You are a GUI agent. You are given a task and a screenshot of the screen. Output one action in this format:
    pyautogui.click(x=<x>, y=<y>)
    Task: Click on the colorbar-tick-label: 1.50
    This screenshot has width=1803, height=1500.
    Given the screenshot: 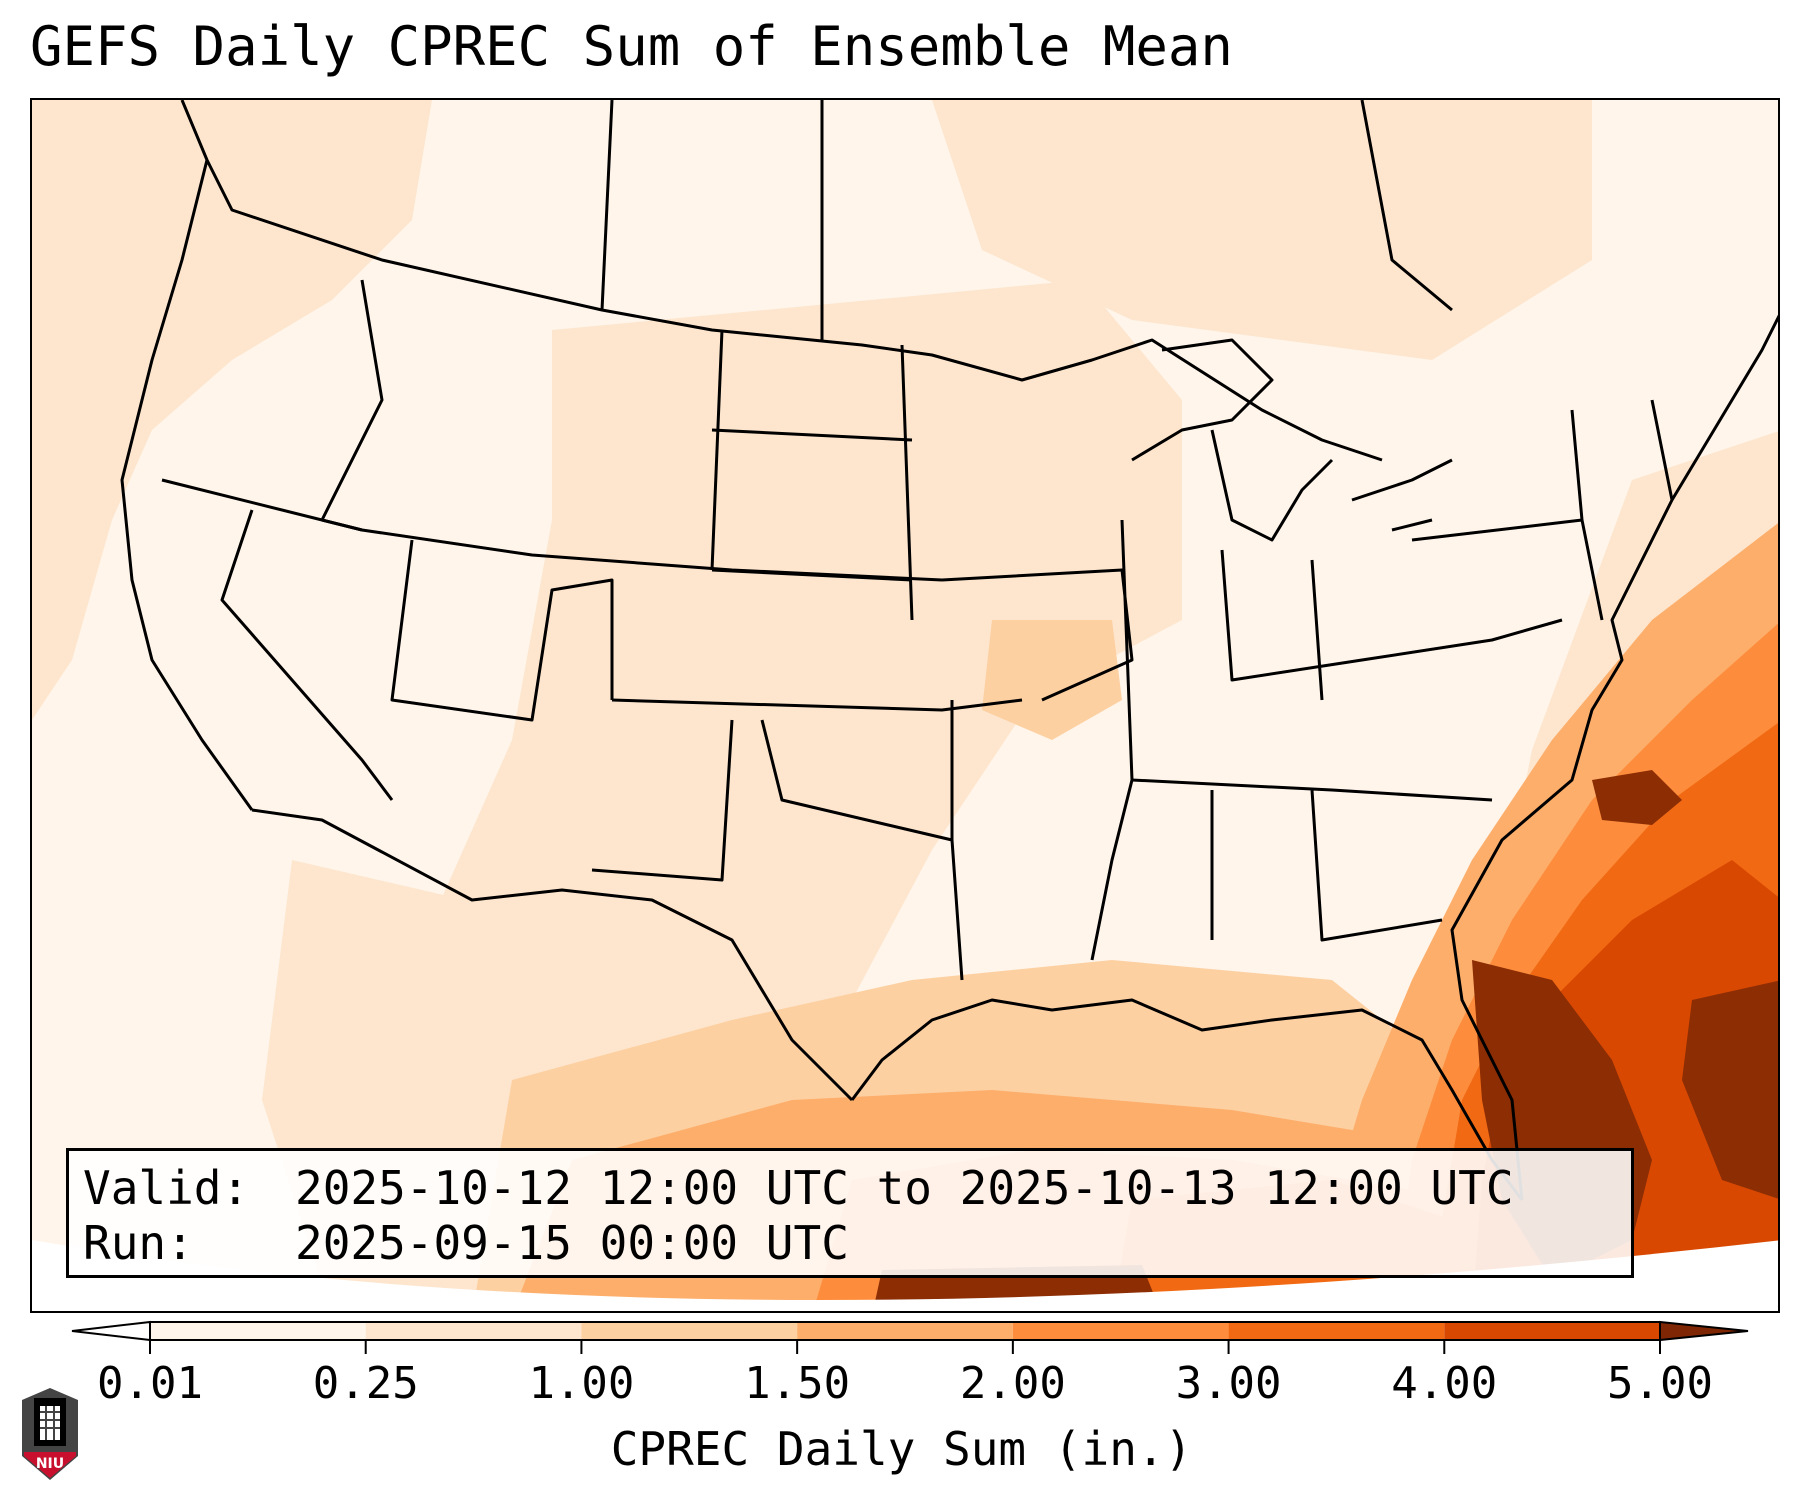 What is the action you would take?
    pyautogui.click(x=797, y=1383)
    